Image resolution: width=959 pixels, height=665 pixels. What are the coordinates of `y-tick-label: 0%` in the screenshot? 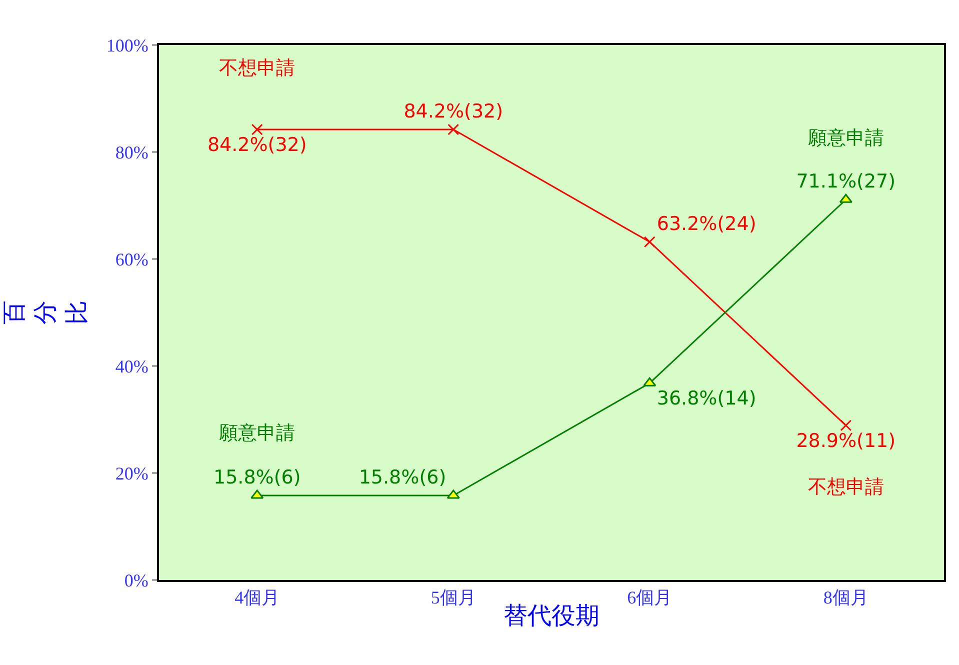 It's located at (136, 580).